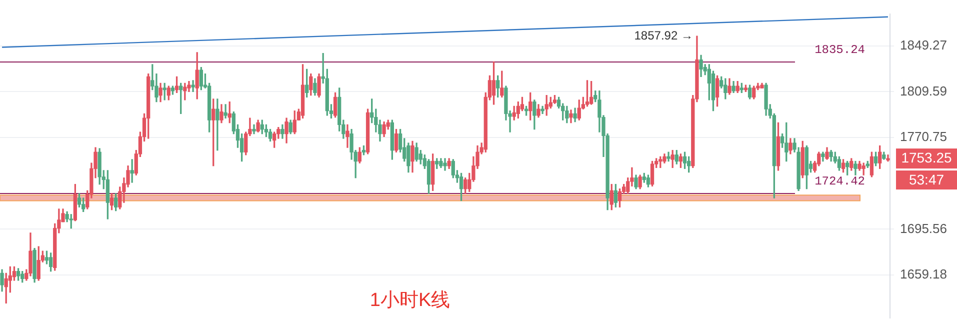 The width and height of the screenshot is (957, 332). I want to click on text: 1753.25, so click(926, 157).